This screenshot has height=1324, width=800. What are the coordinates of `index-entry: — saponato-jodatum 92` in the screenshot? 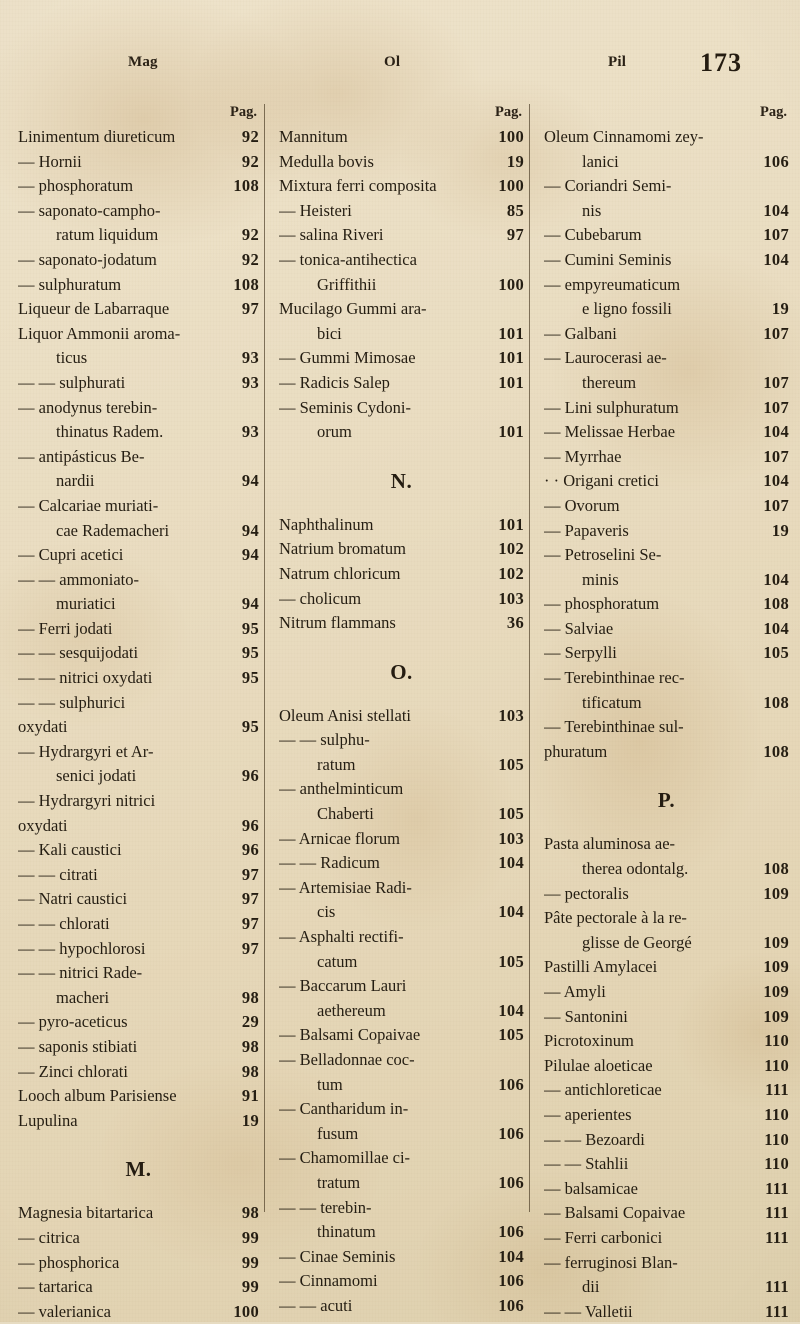 It's located at (138, 260).